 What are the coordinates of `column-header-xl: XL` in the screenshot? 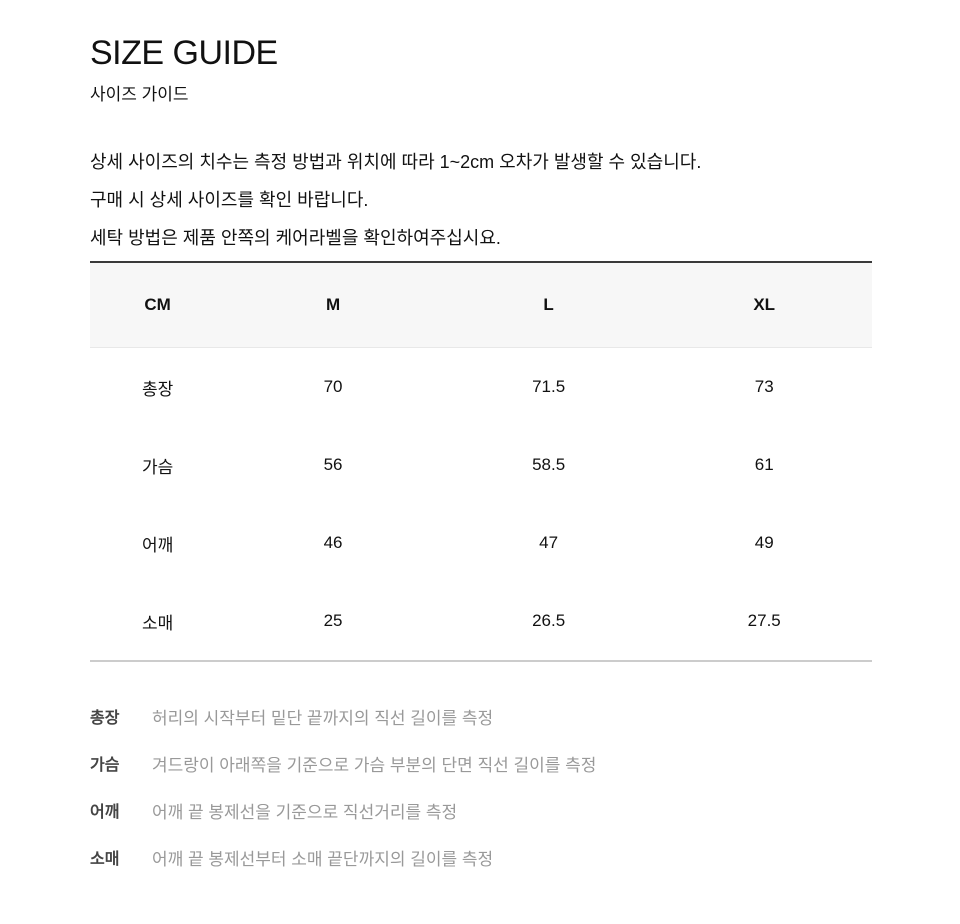 It's located at (764, 305).